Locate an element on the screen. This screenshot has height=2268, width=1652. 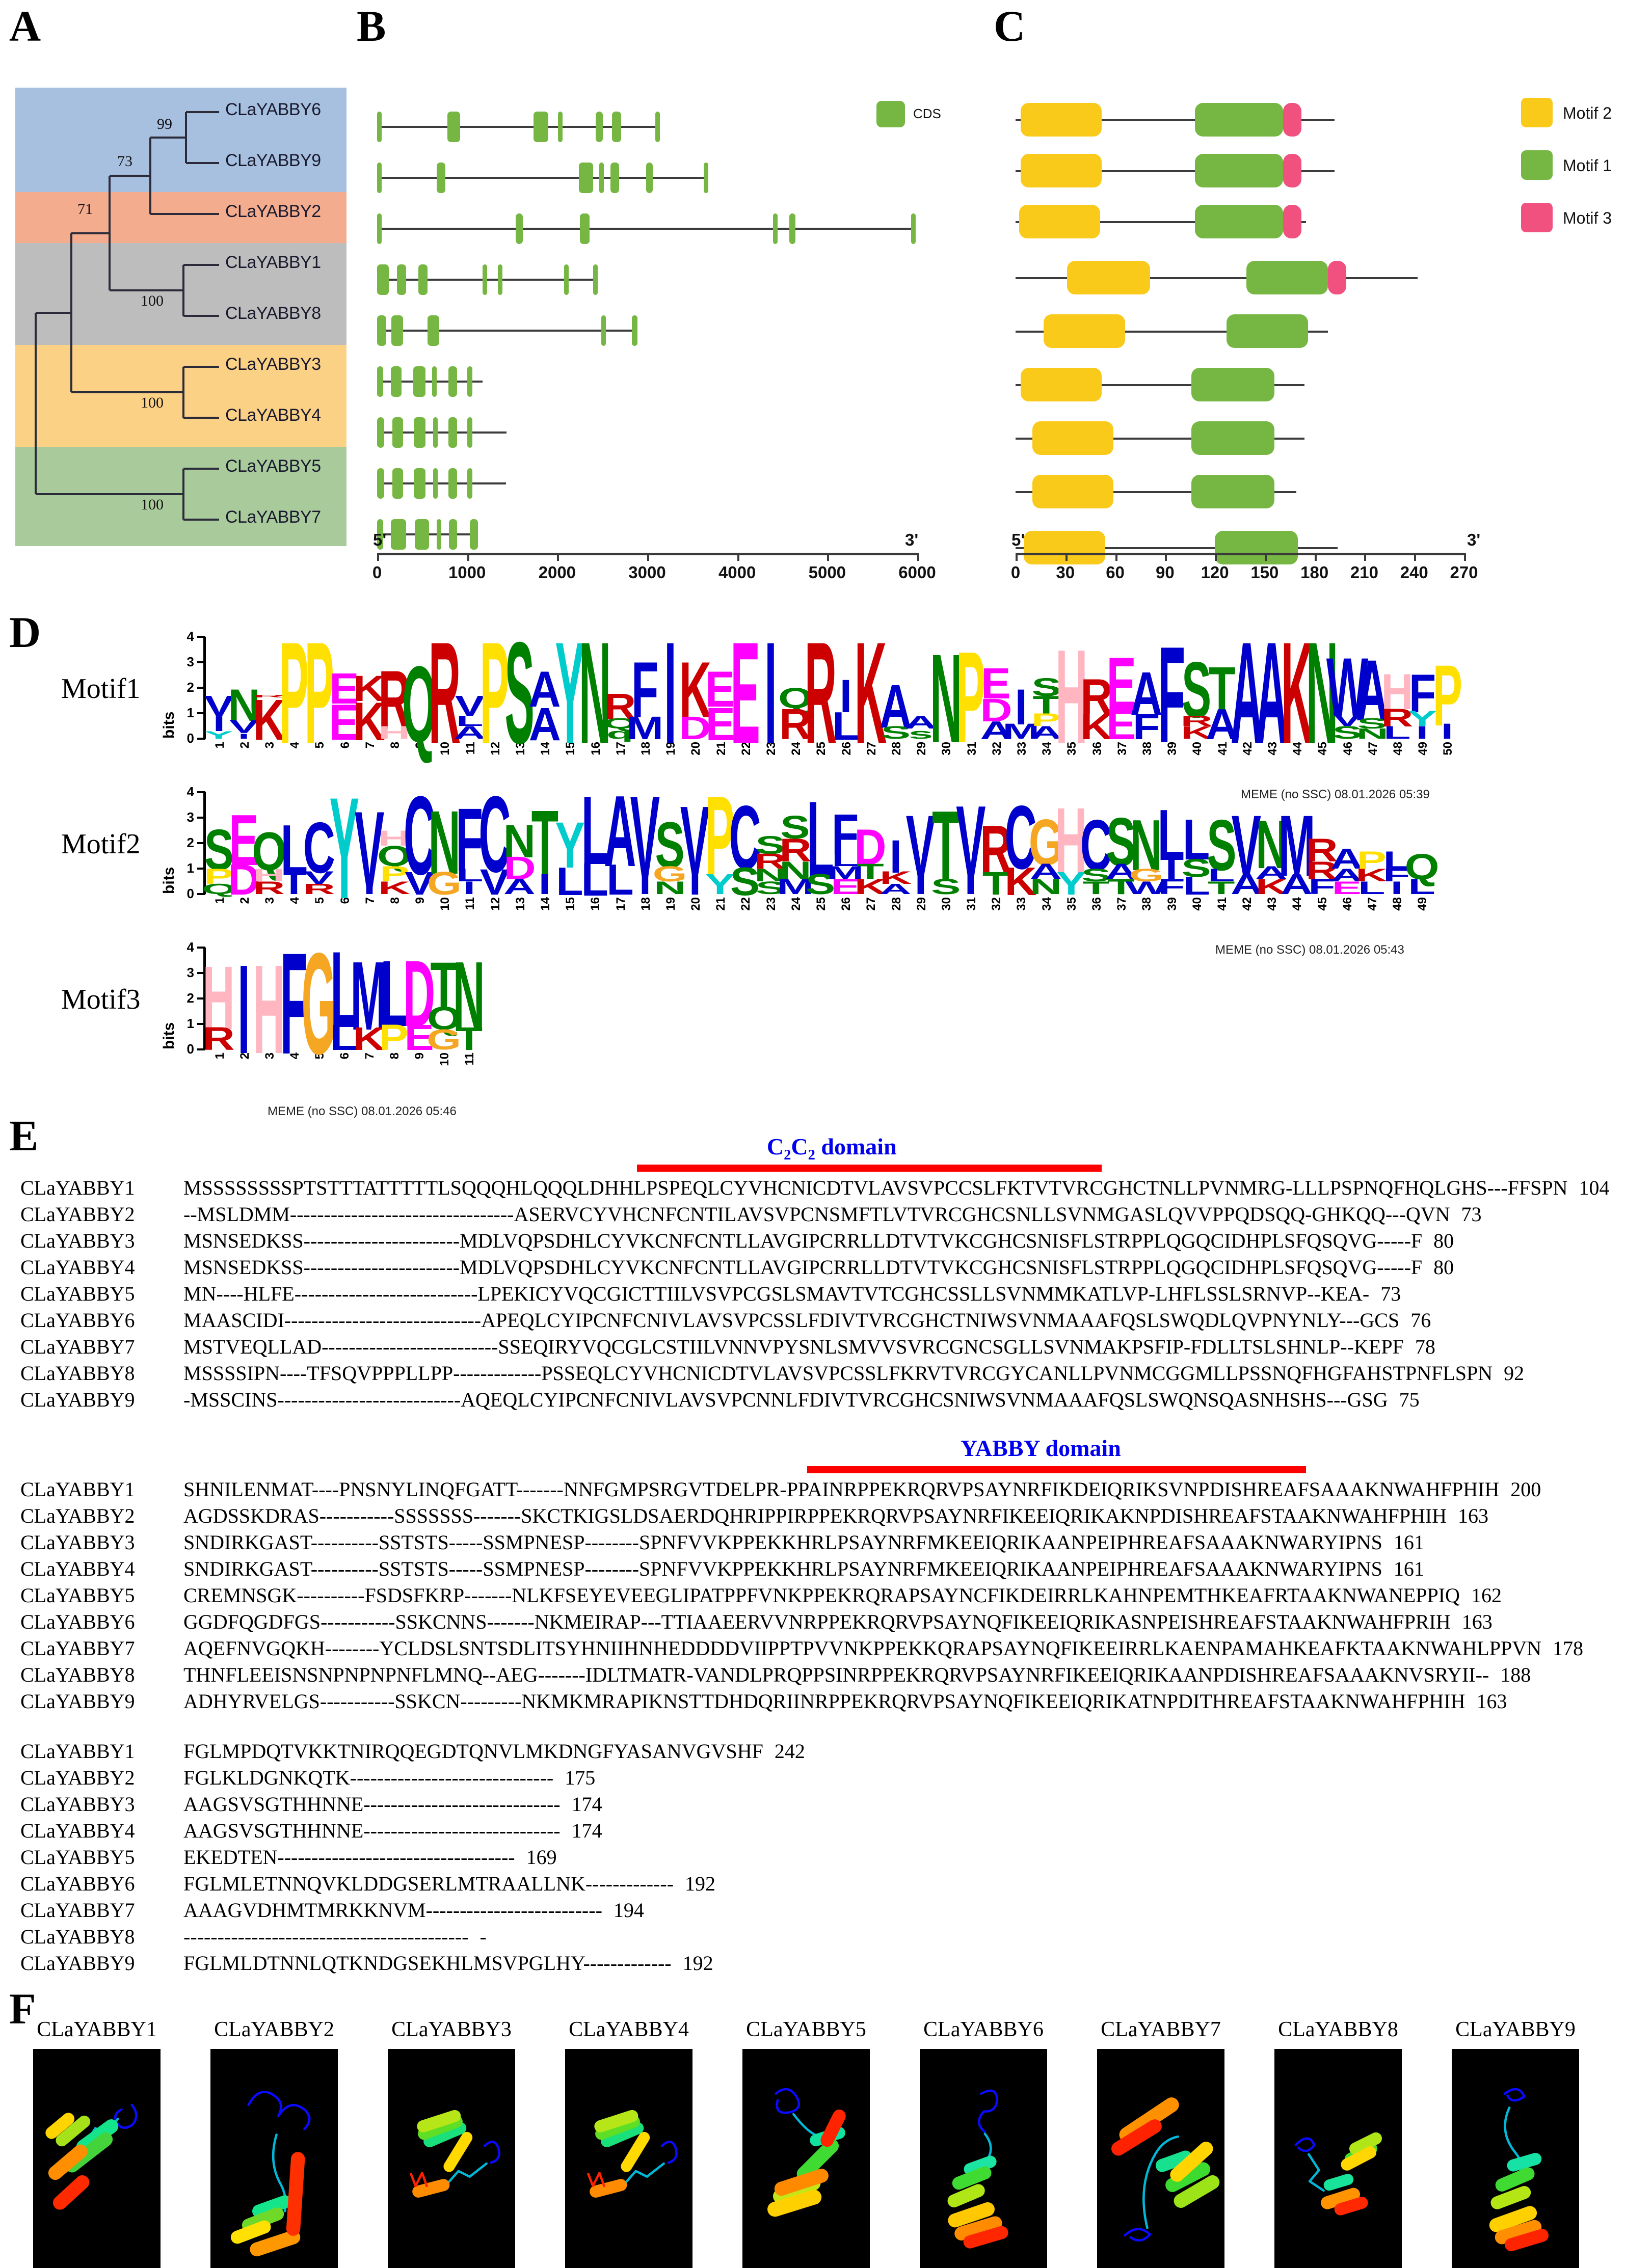
logo-ytick-label: 2 is located at coordinates (190, 842).